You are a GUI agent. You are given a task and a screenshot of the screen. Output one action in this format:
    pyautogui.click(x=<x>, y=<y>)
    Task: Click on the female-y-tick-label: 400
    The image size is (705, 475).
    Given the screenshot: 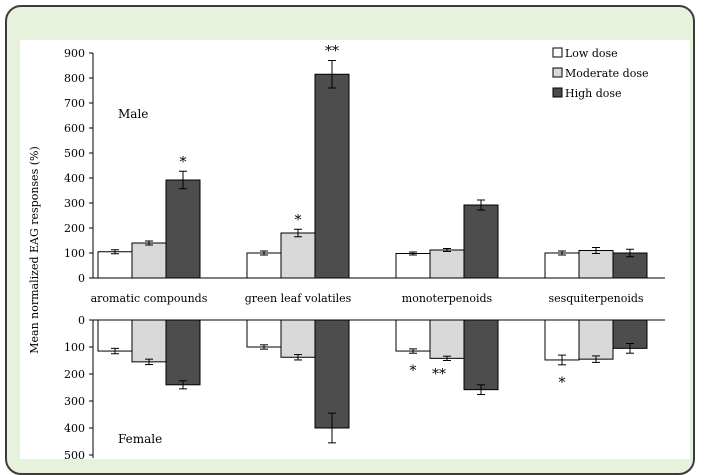 What is the action you would take?
    pyautogui.click(x=74, y=428)
    